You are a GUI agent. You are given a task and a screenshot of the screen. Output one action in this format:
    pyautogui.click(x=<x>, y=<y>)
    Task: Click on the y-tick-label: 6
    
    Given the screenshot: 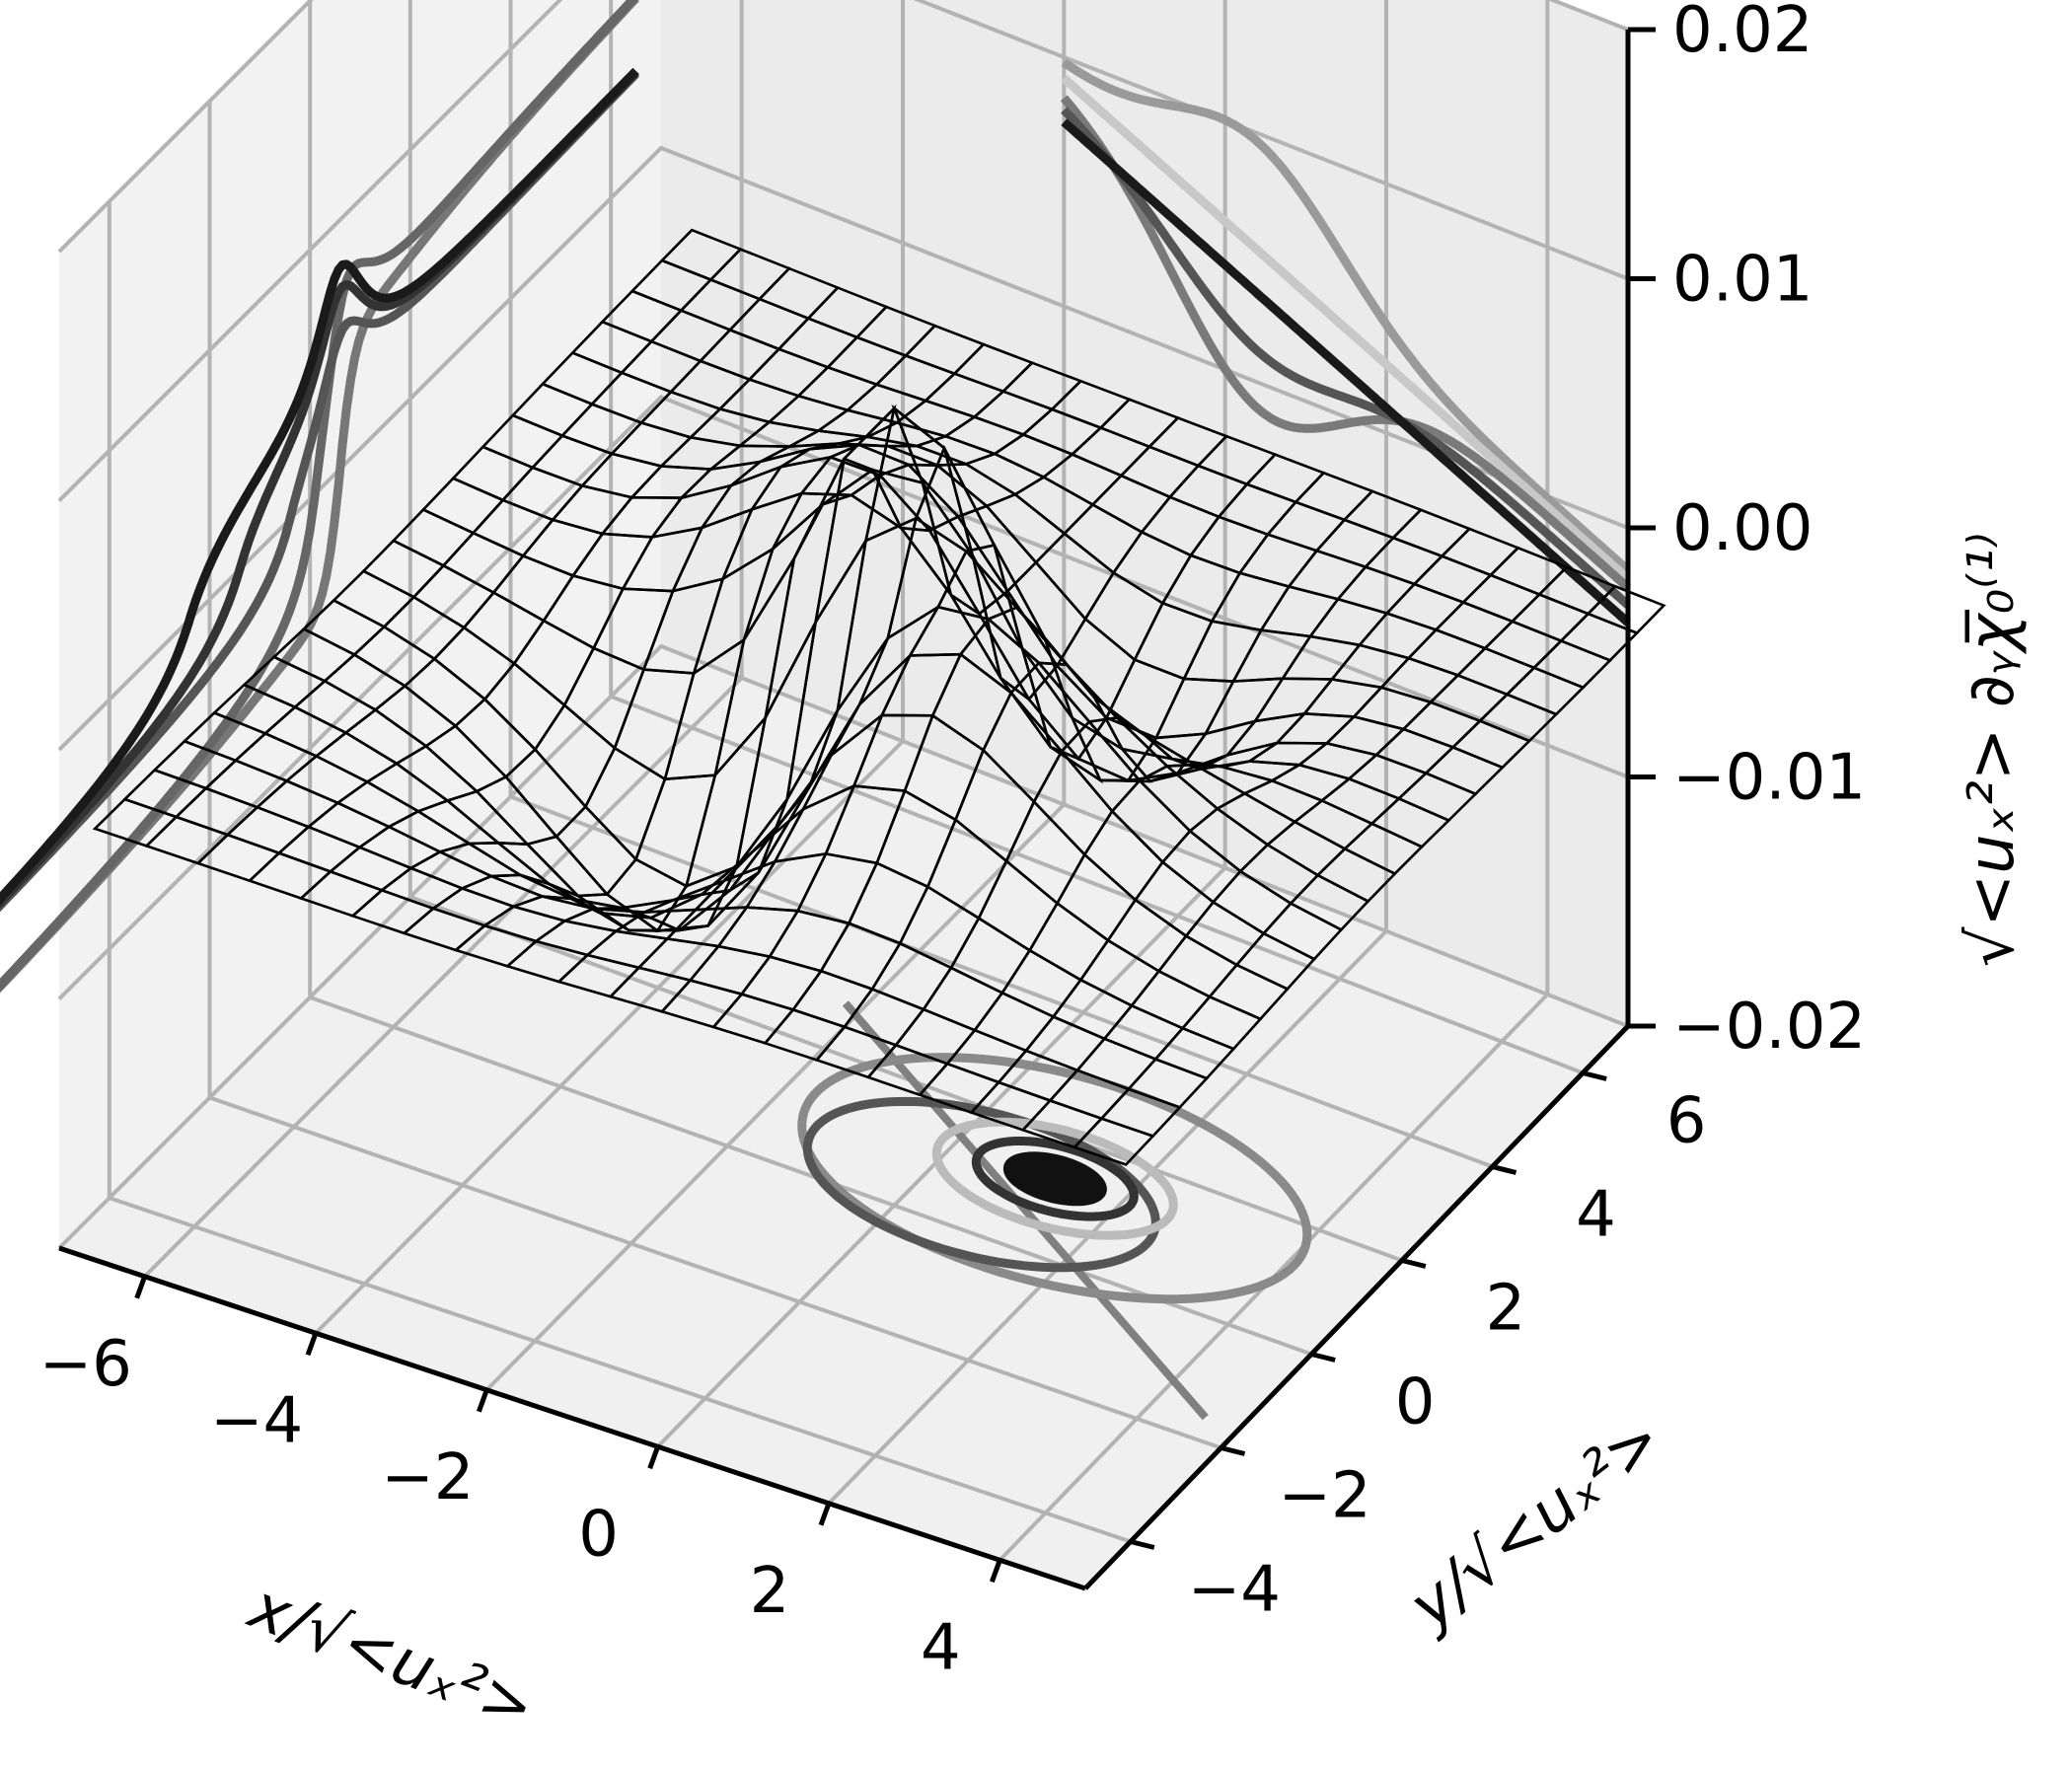 What is the action you would take?
    pyautogui.click(x=1687, y=1121)
    